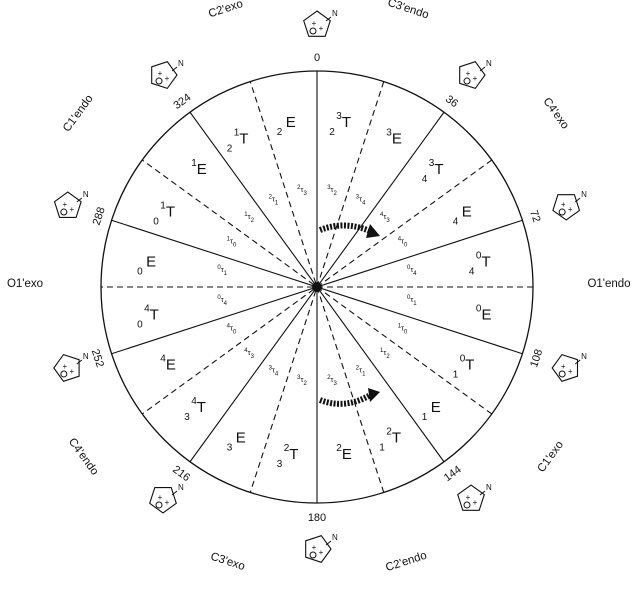 The image size is (632, 610). Describe the element at coordinates (199, 168) in the screenshot. I see `conformation-symbol: 1E` at that location.